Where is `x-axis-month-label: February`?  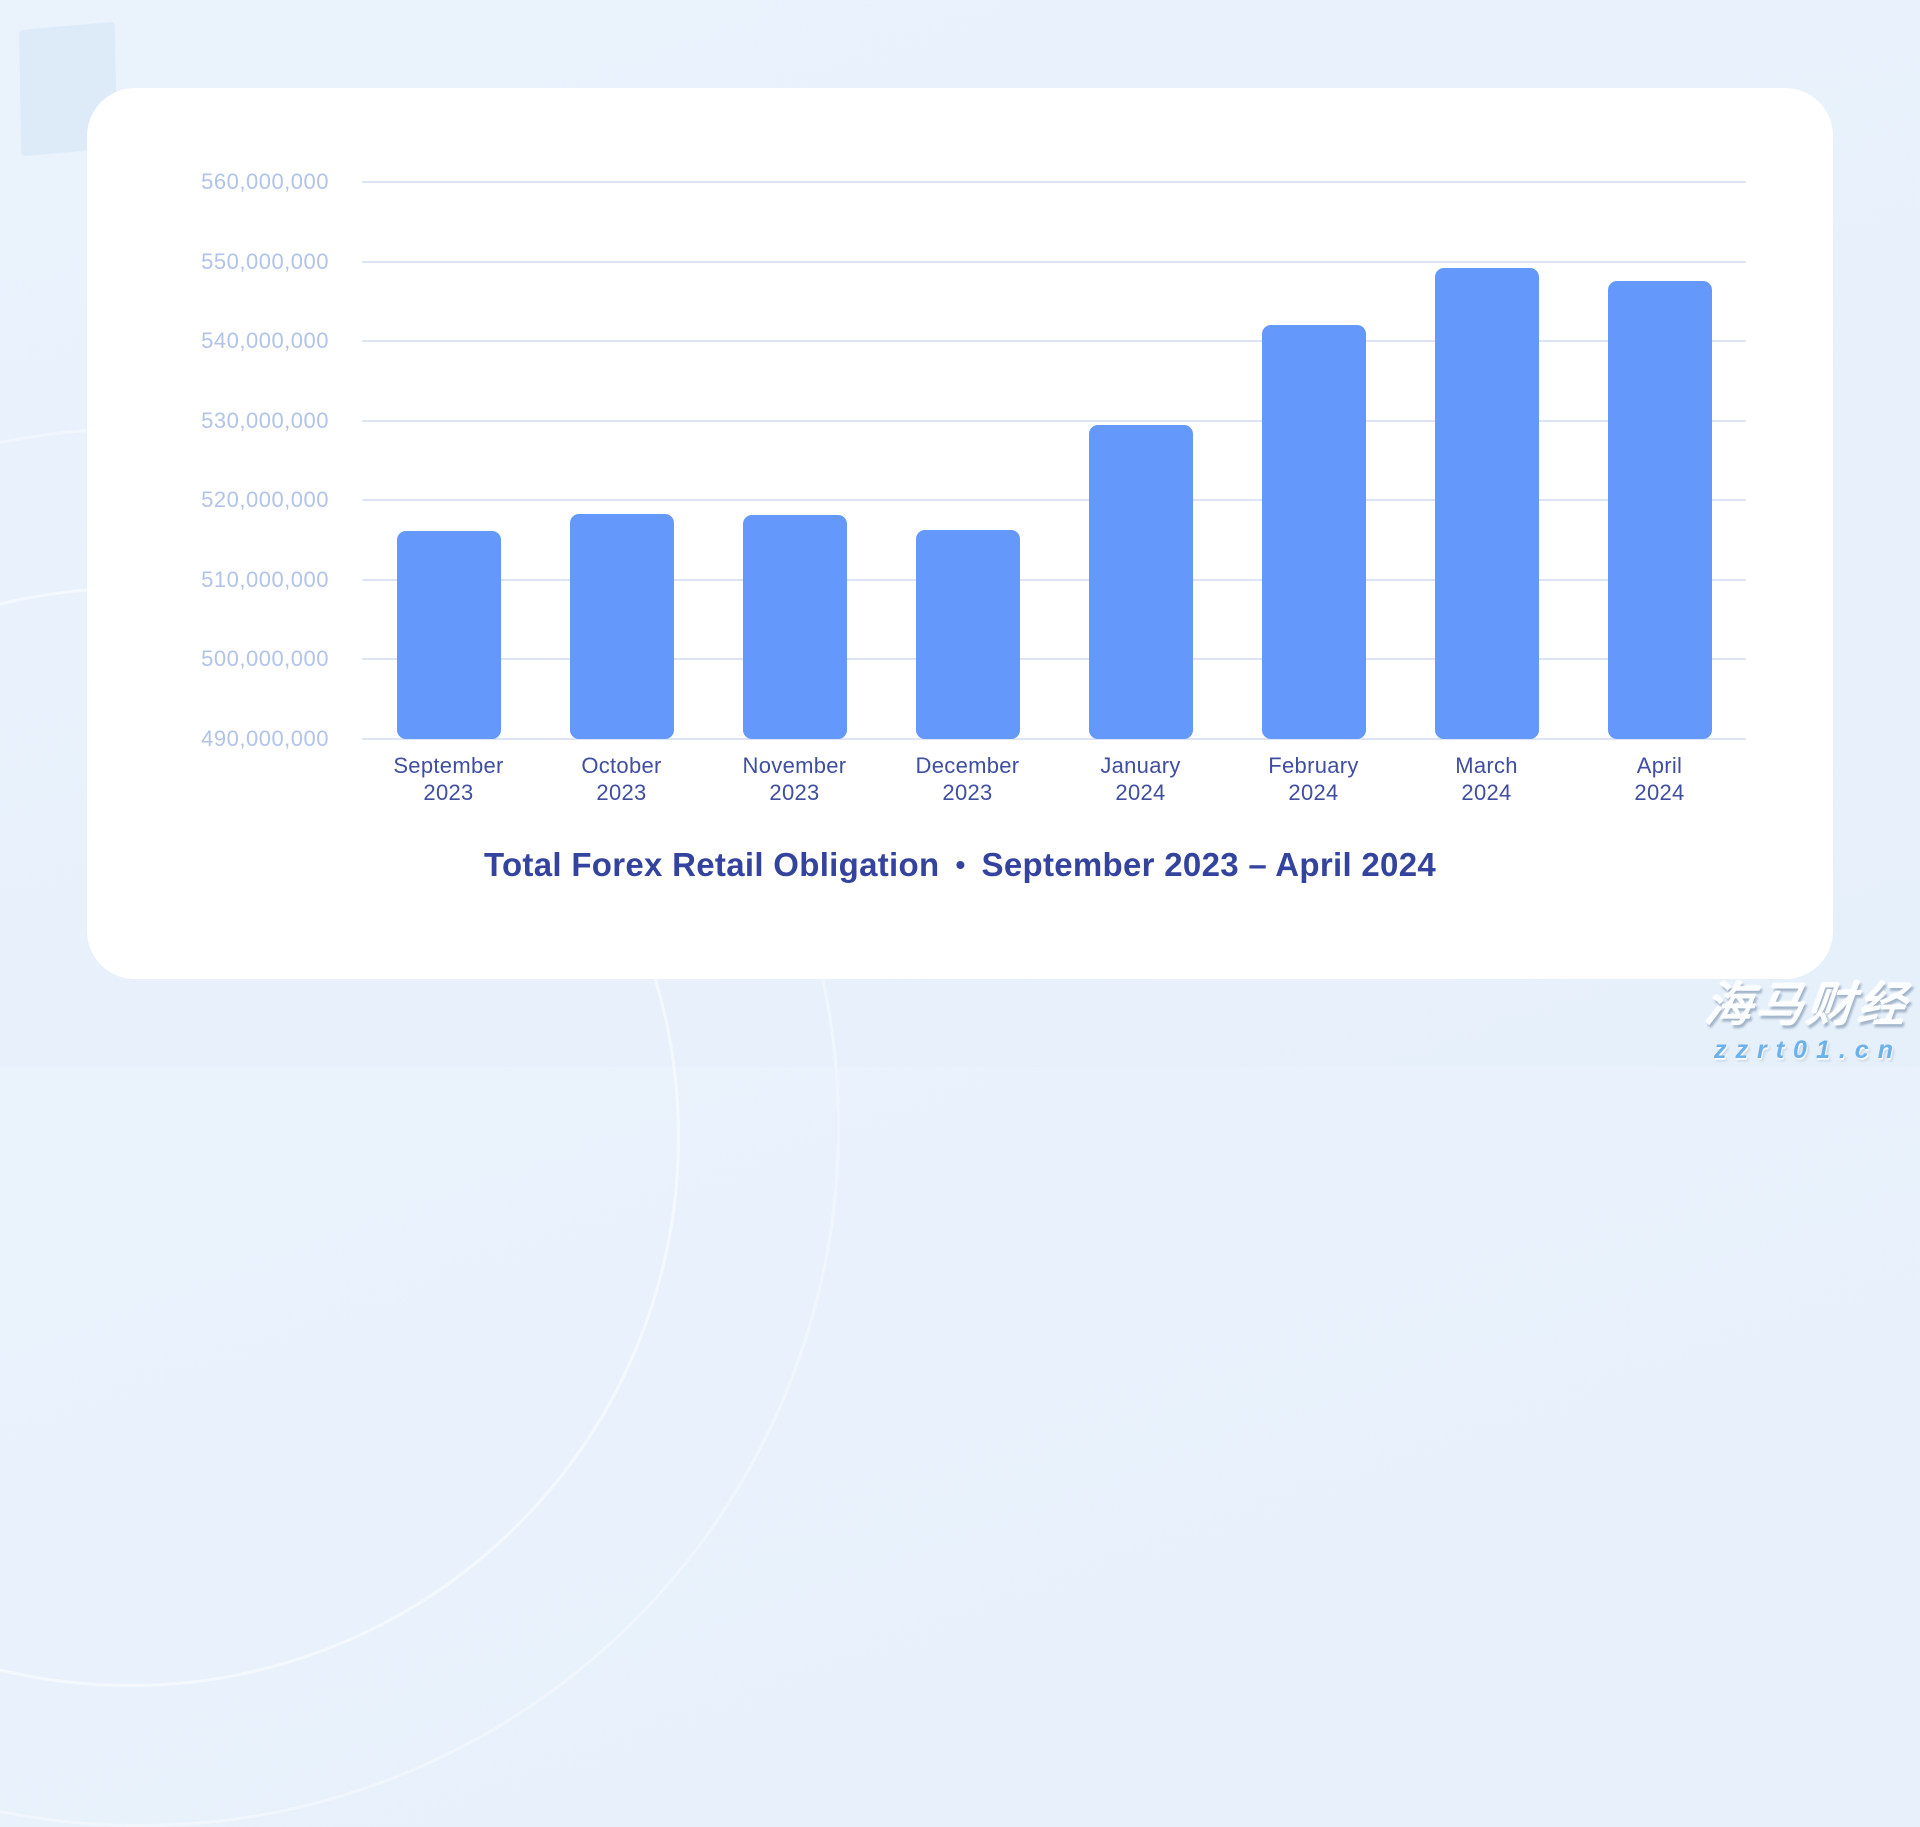
x-axis-month-label: February is located at coordinates (1313, 765).